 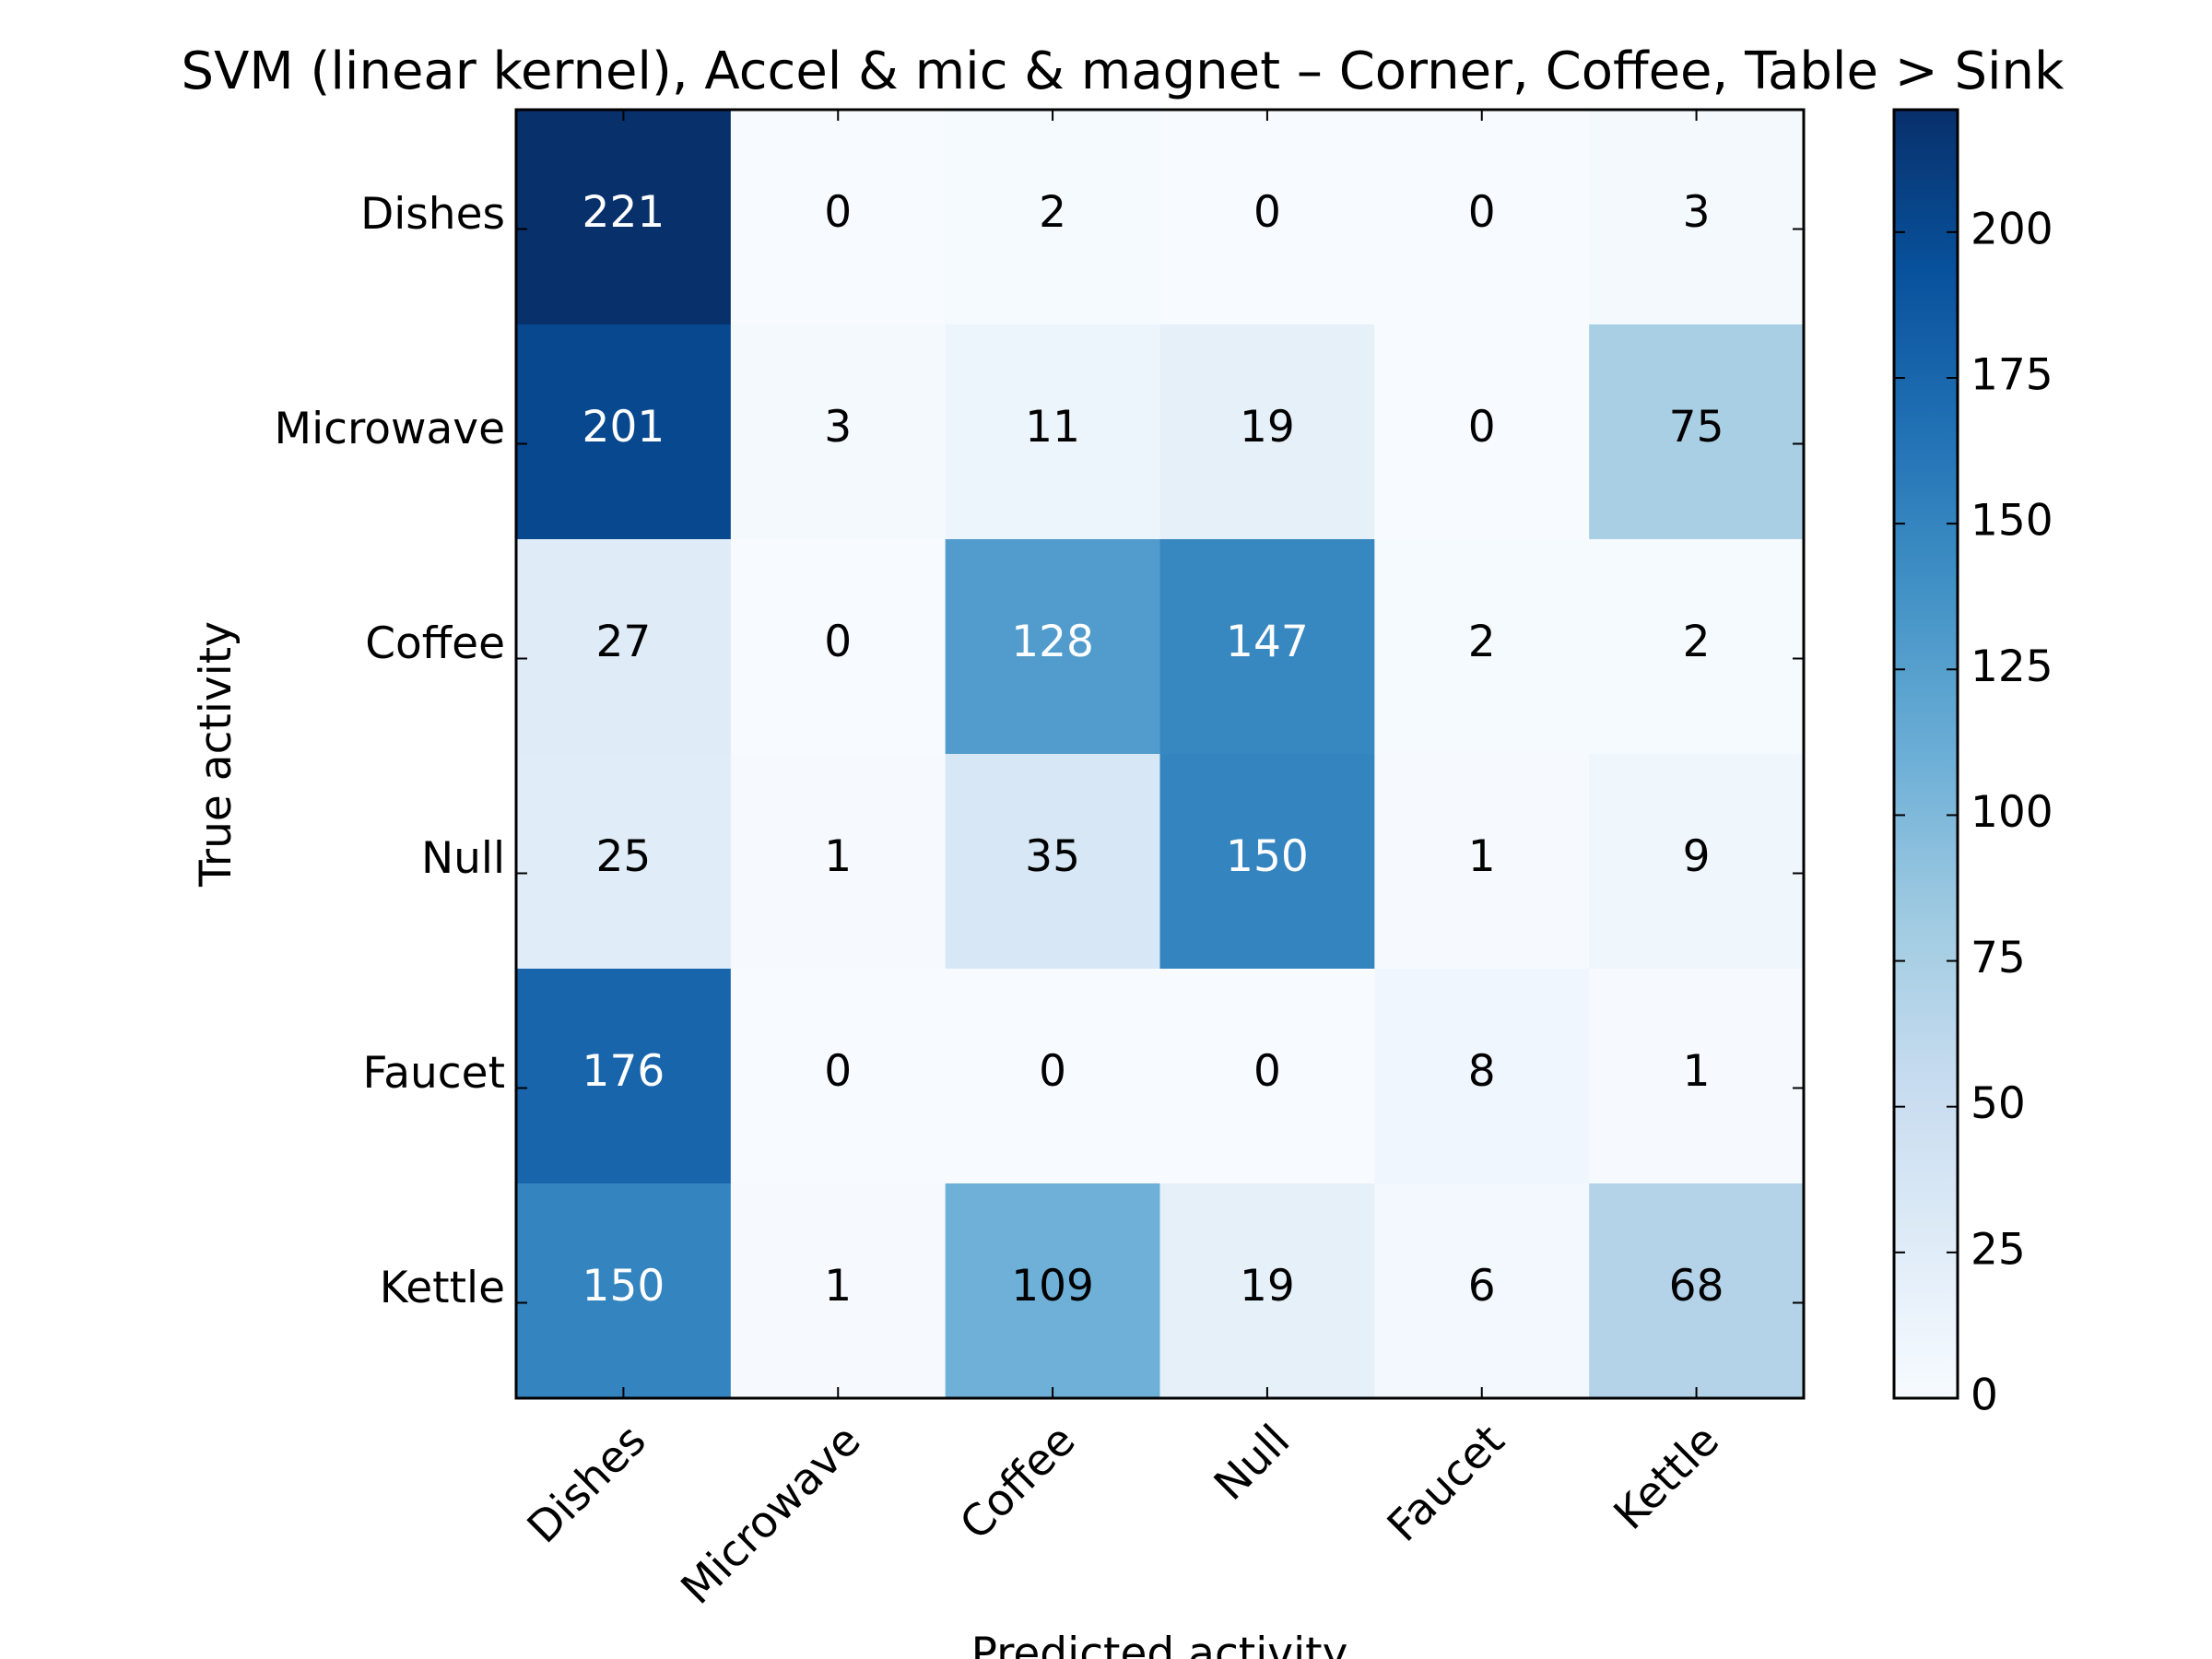 I want to click on x-tick-label: Kettle, so click(x=1667, y=1477).